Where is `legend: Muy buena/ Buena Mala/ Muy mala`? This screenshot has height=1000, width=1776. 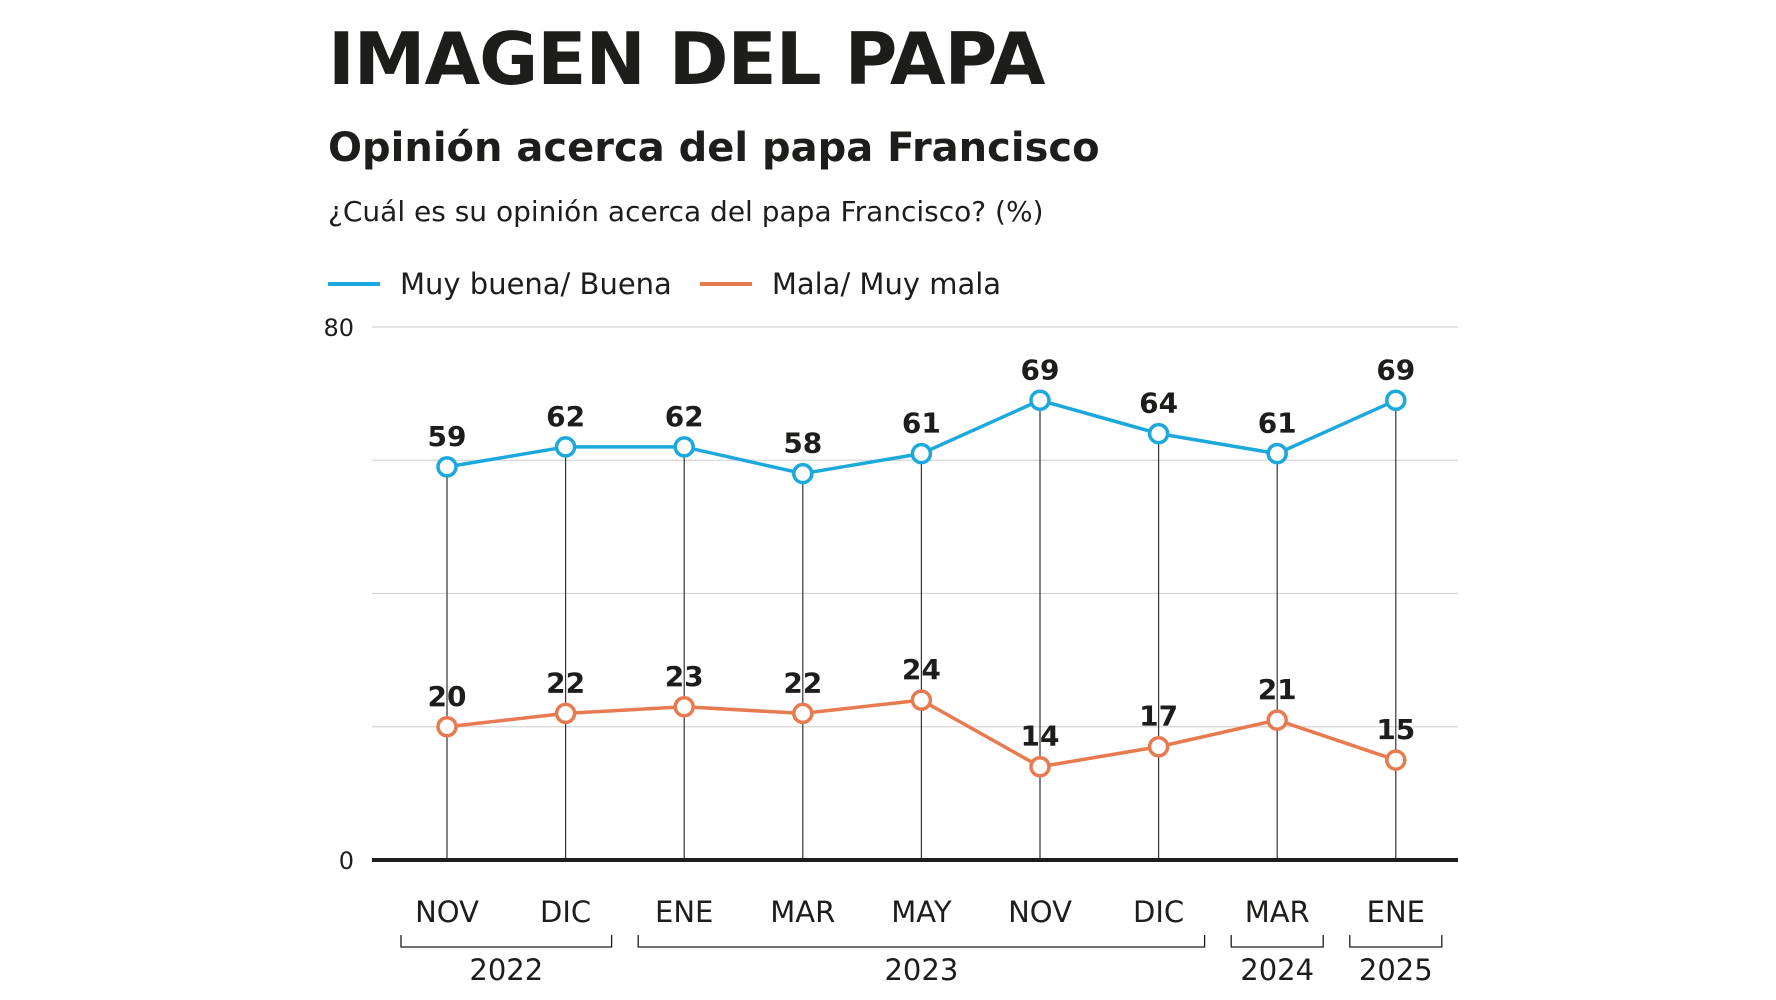 legend: Muy buena/ Buena Mala/ Muy mala is located at coordinates (678, 284).